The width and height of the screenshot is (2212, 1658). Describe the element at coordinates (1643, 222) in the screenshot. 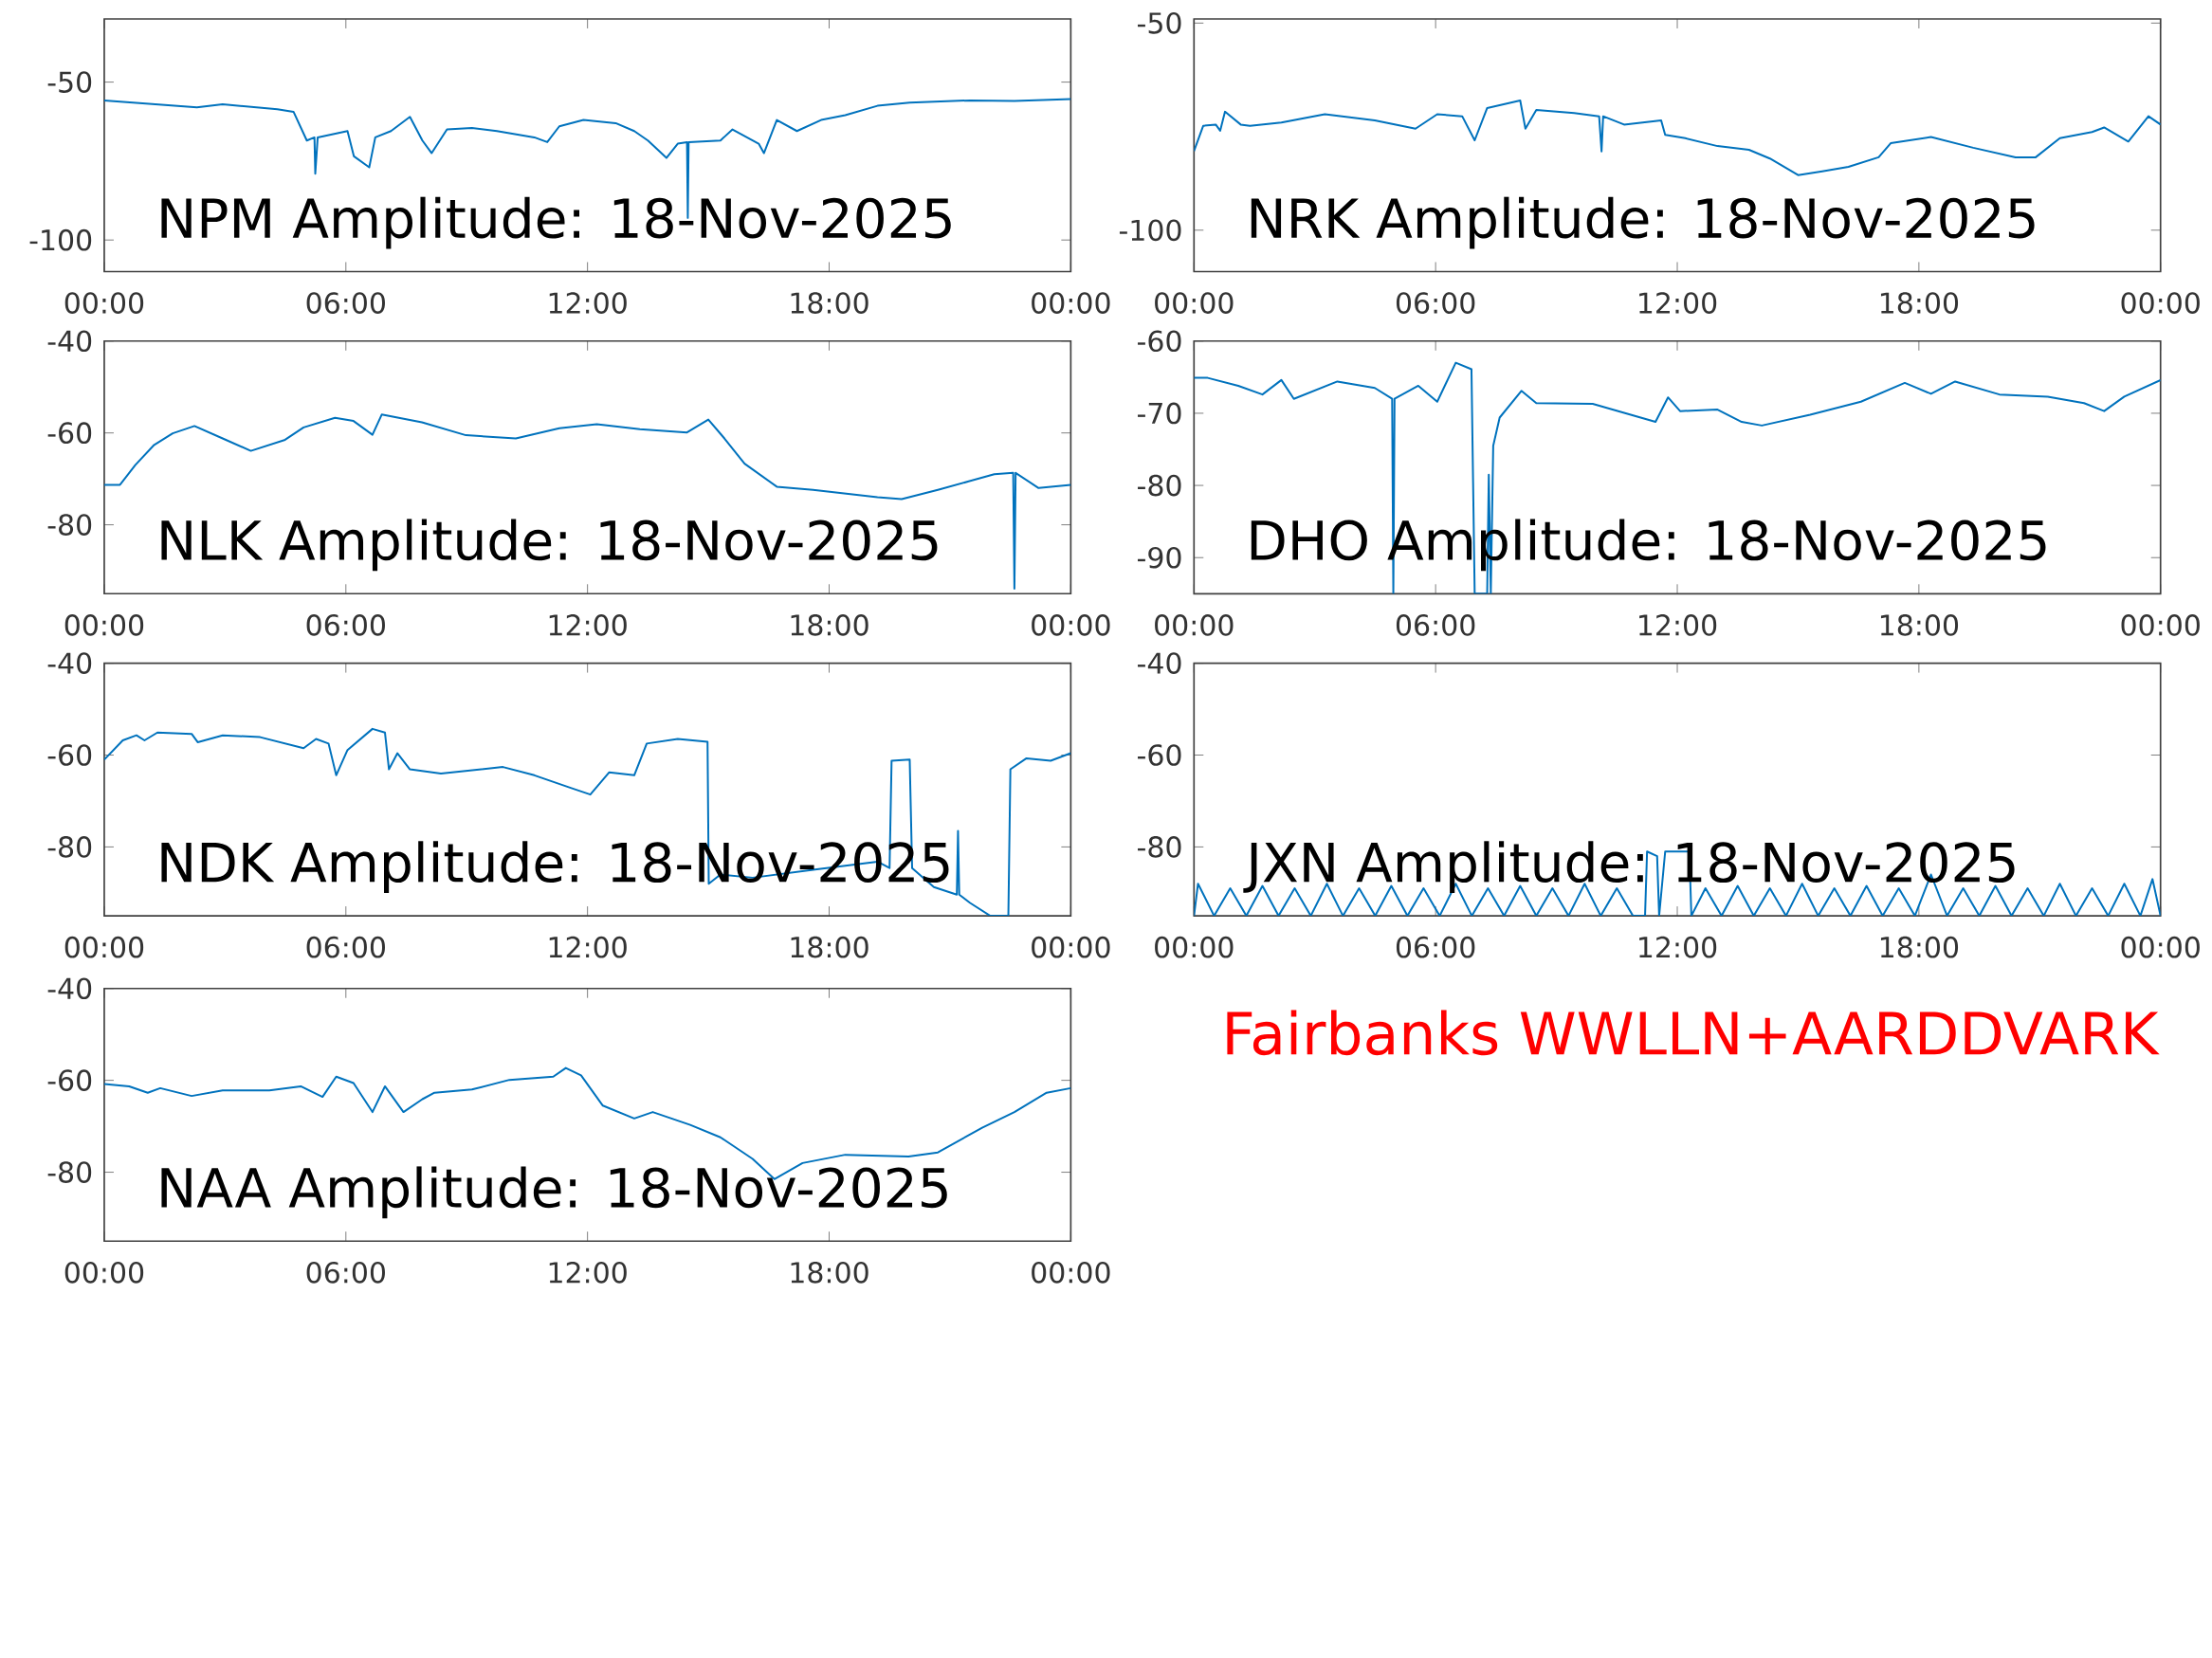

I see `text: NRK Amplitude: 18-Nov-2025` at that location.